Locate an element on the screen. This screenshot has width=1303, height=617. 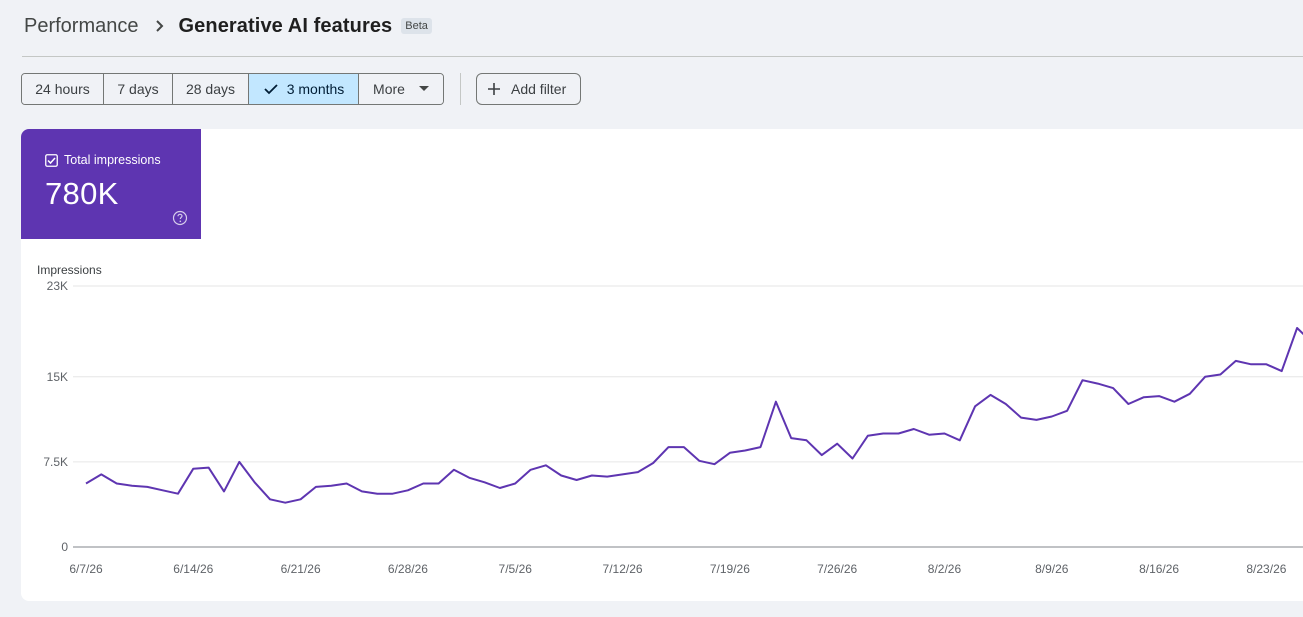
add-filter-label: Add filter is located at coordinates (539, 89).